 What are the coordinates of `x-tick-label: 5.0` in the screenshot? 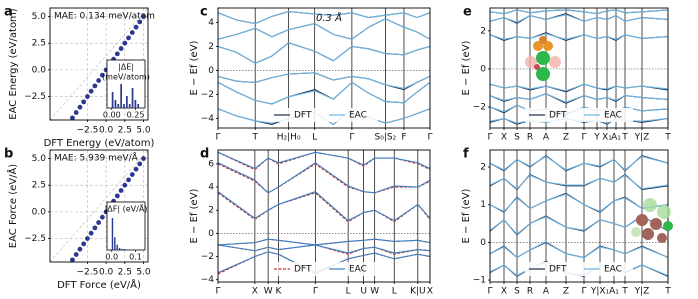 It's located at (143, 131).